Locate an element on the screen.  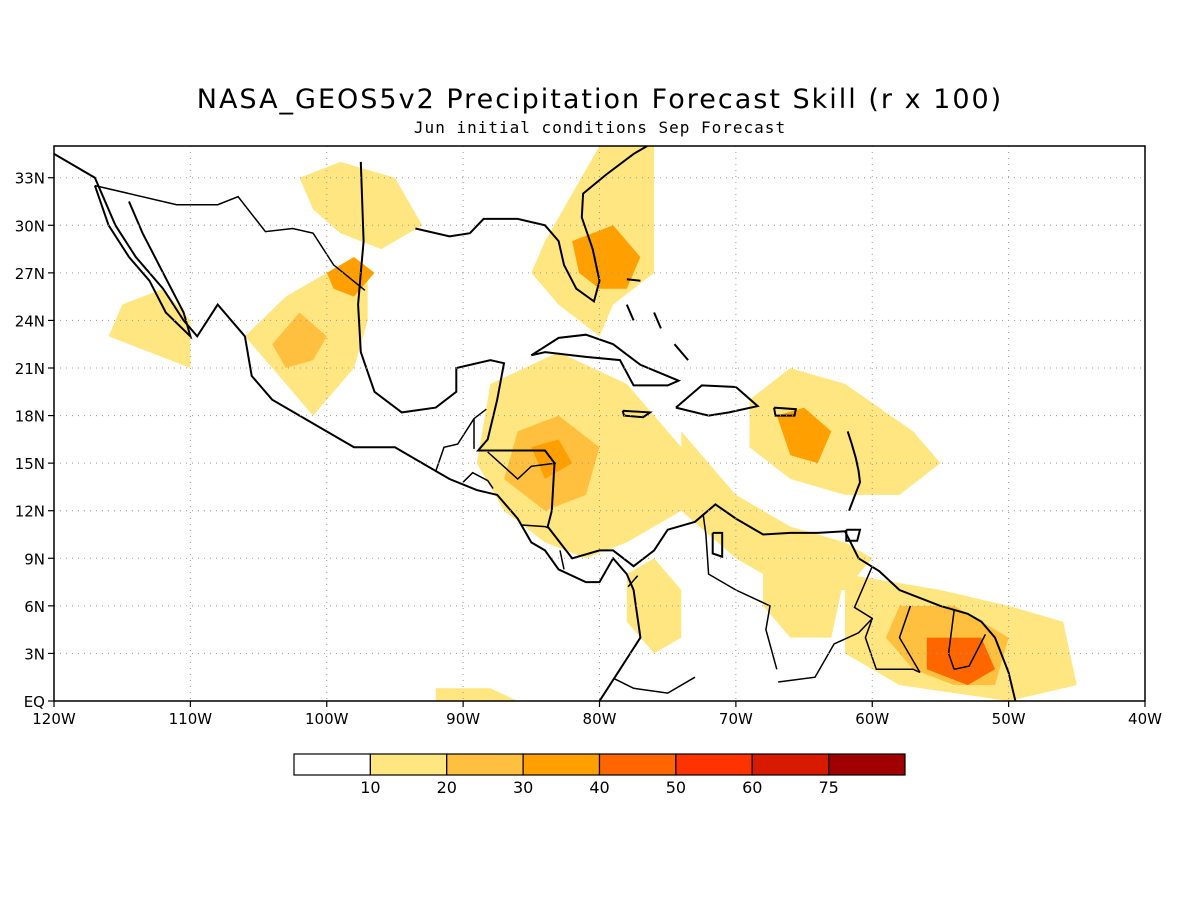
y-tick-label: 3N is located at coordinates (34, 654).